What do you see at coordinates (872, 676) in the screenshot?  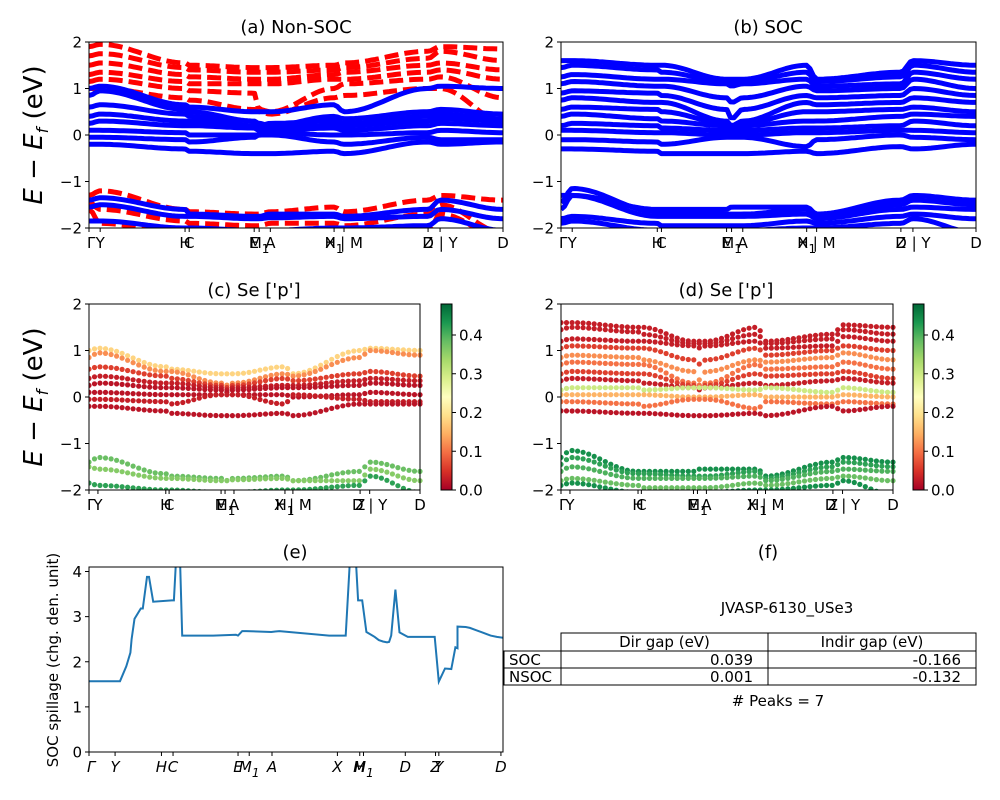 I see `table-cell` at bounding box center [872, 676].